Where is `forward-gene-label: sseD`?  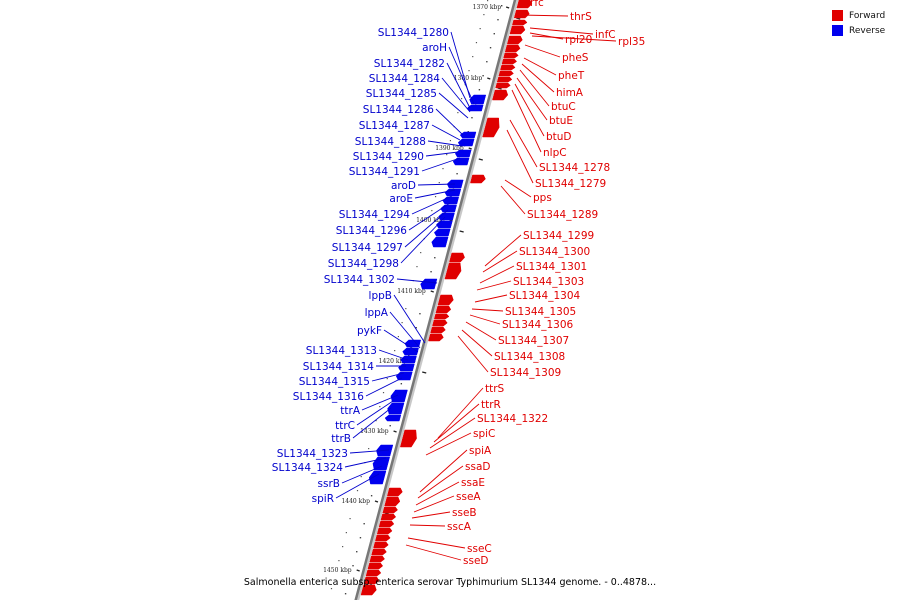 forward-gene-label: sseD is located at coordinates (476, 561).